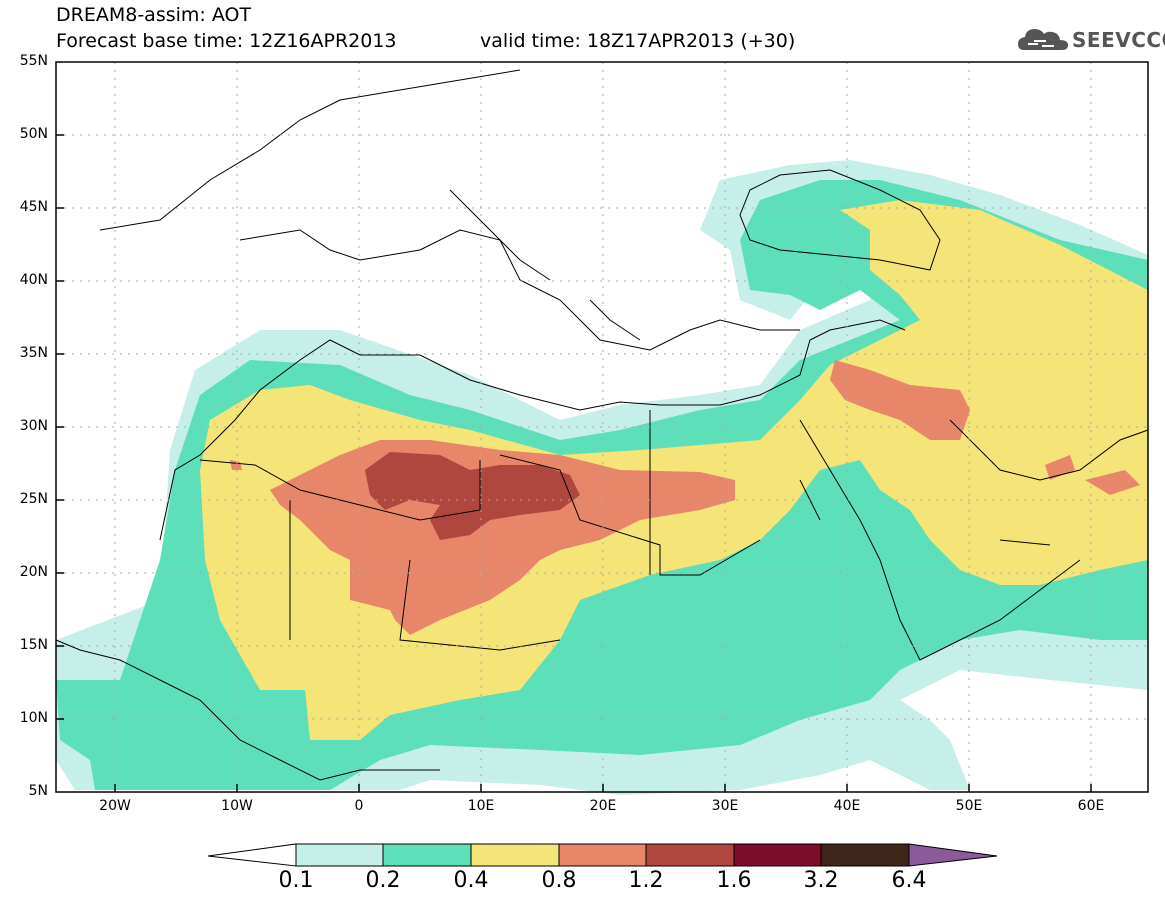  What do you see at coordinates (33, 134) in the screenshot?
I see `lat-label: 50N` at bounding box center [33, 134].